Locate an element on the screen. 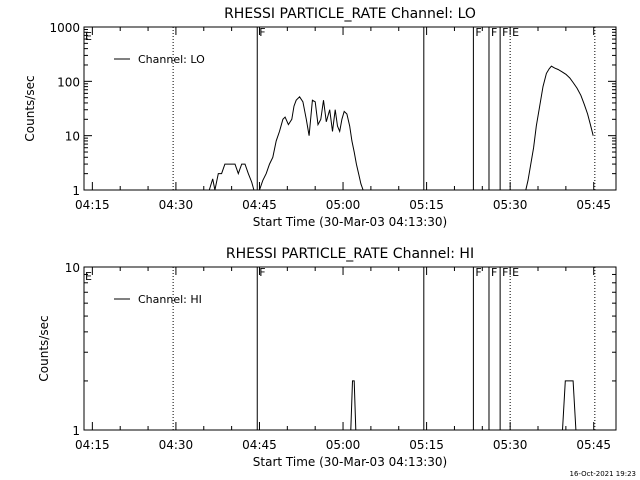  legend-label: Channel: HI is located at coordinates (170, 299).